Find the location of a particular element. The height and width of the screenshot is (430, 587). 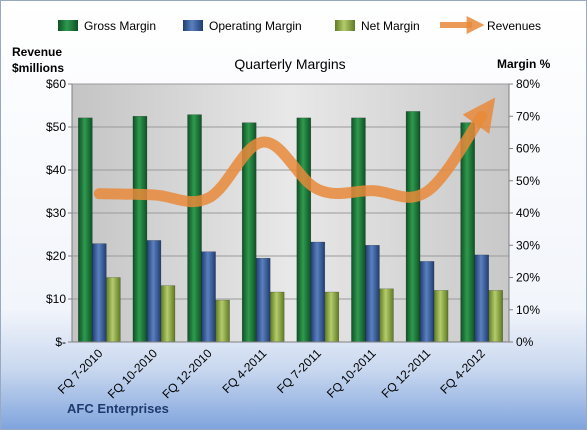

left-tick-label-0: $- is located at coordinates (60, 342).